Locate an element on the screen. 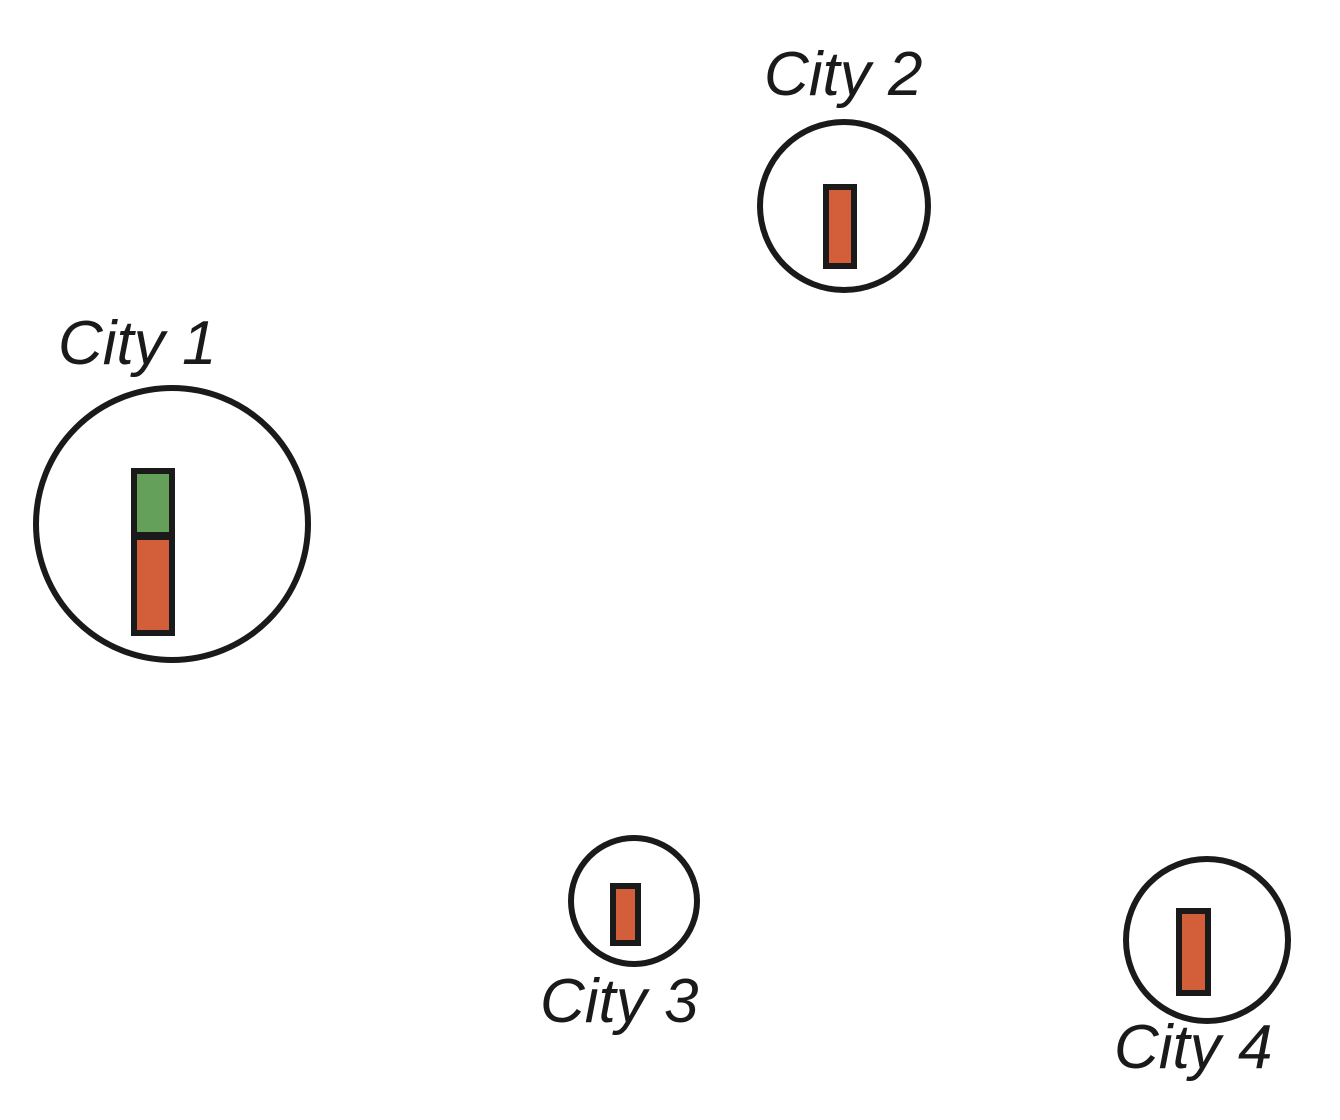 This screenshot has width=1340, height=1120. city-1-circle is located at coordinates (172, 524).